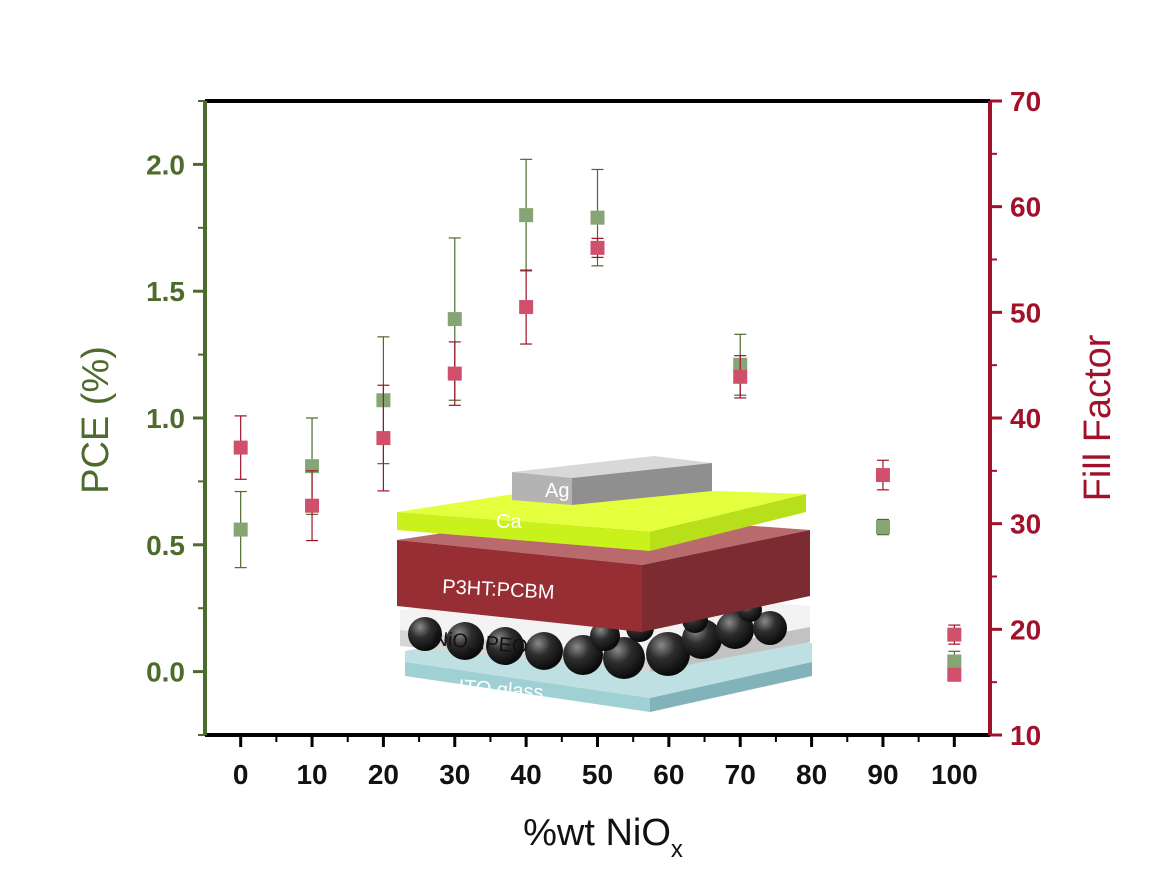  What do you see at coordinates (1025, 312) in the screenshot?
I see `right-y-tick-label: 50` at bounding box center [1025, 312].